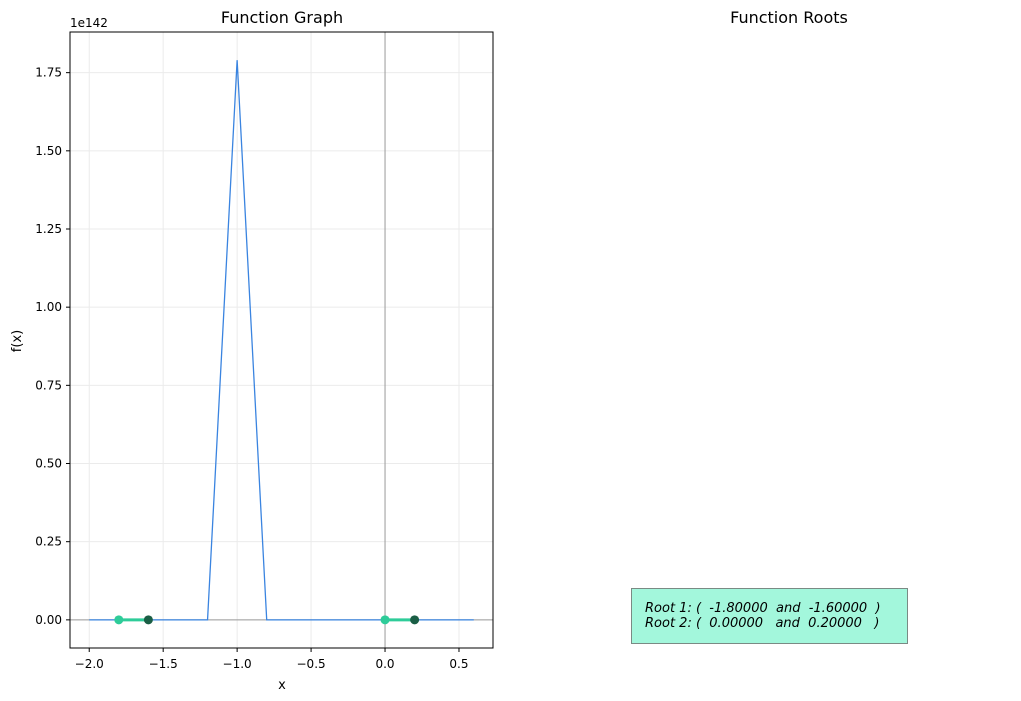 The image size is (1021, 701). I want to click on y-tick-label: 0.00, so click(48, 620).